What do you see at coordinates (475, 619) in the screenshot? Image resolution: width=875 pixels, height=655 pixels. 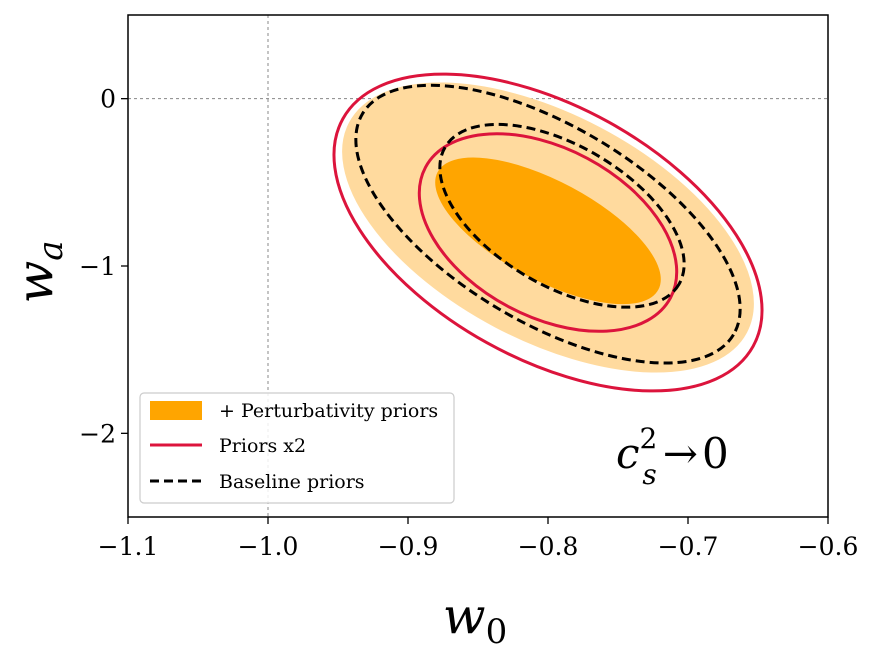 I see `x-axis-label: w0` at bounding box center [475, 619].